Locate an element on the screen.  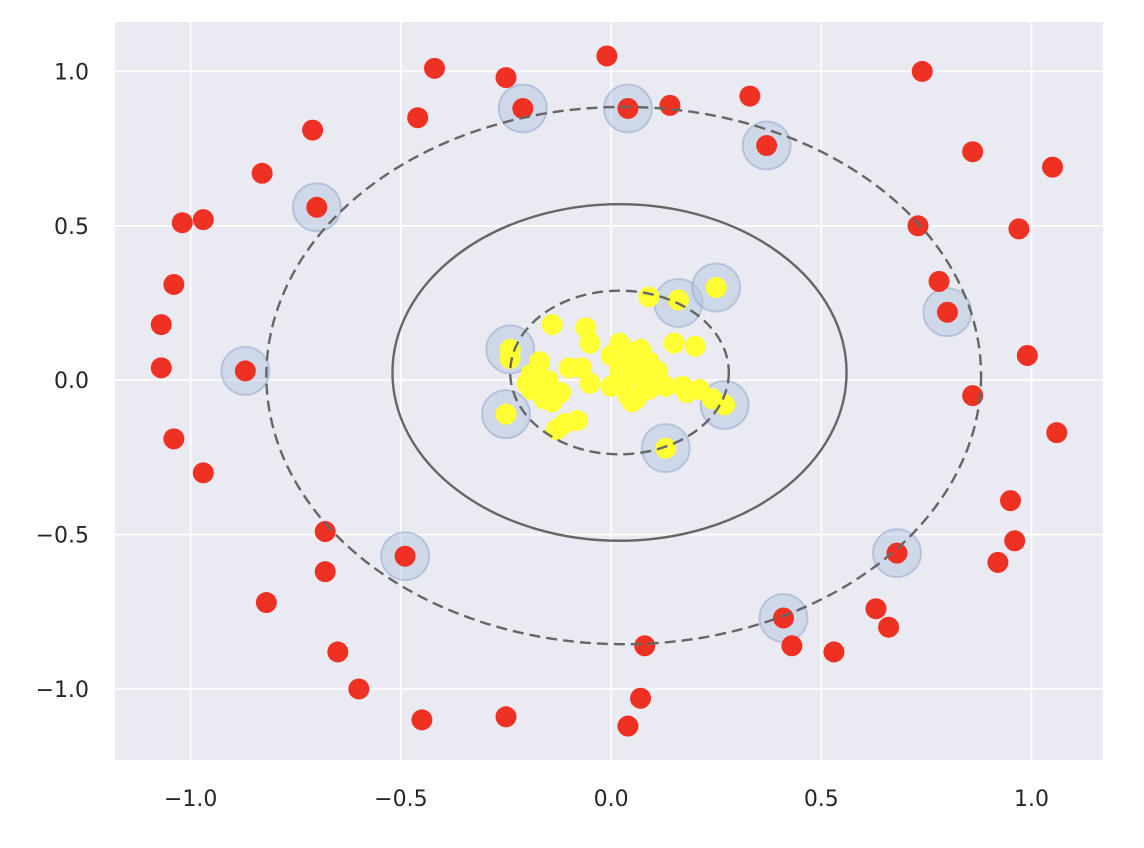
x-tick-label: −0.5 is located at coordinates (400, 799).